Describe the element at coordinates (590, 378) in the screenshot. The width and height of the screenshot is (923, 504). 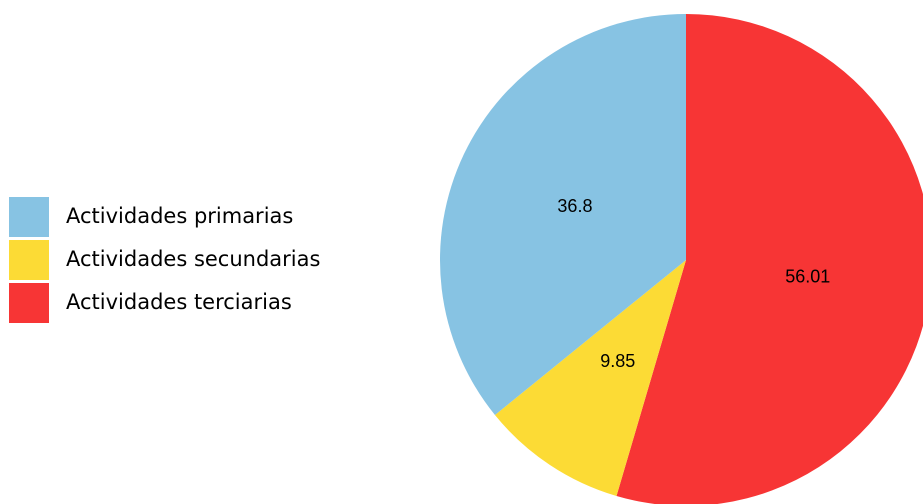
I see `pie-slice` at that location.